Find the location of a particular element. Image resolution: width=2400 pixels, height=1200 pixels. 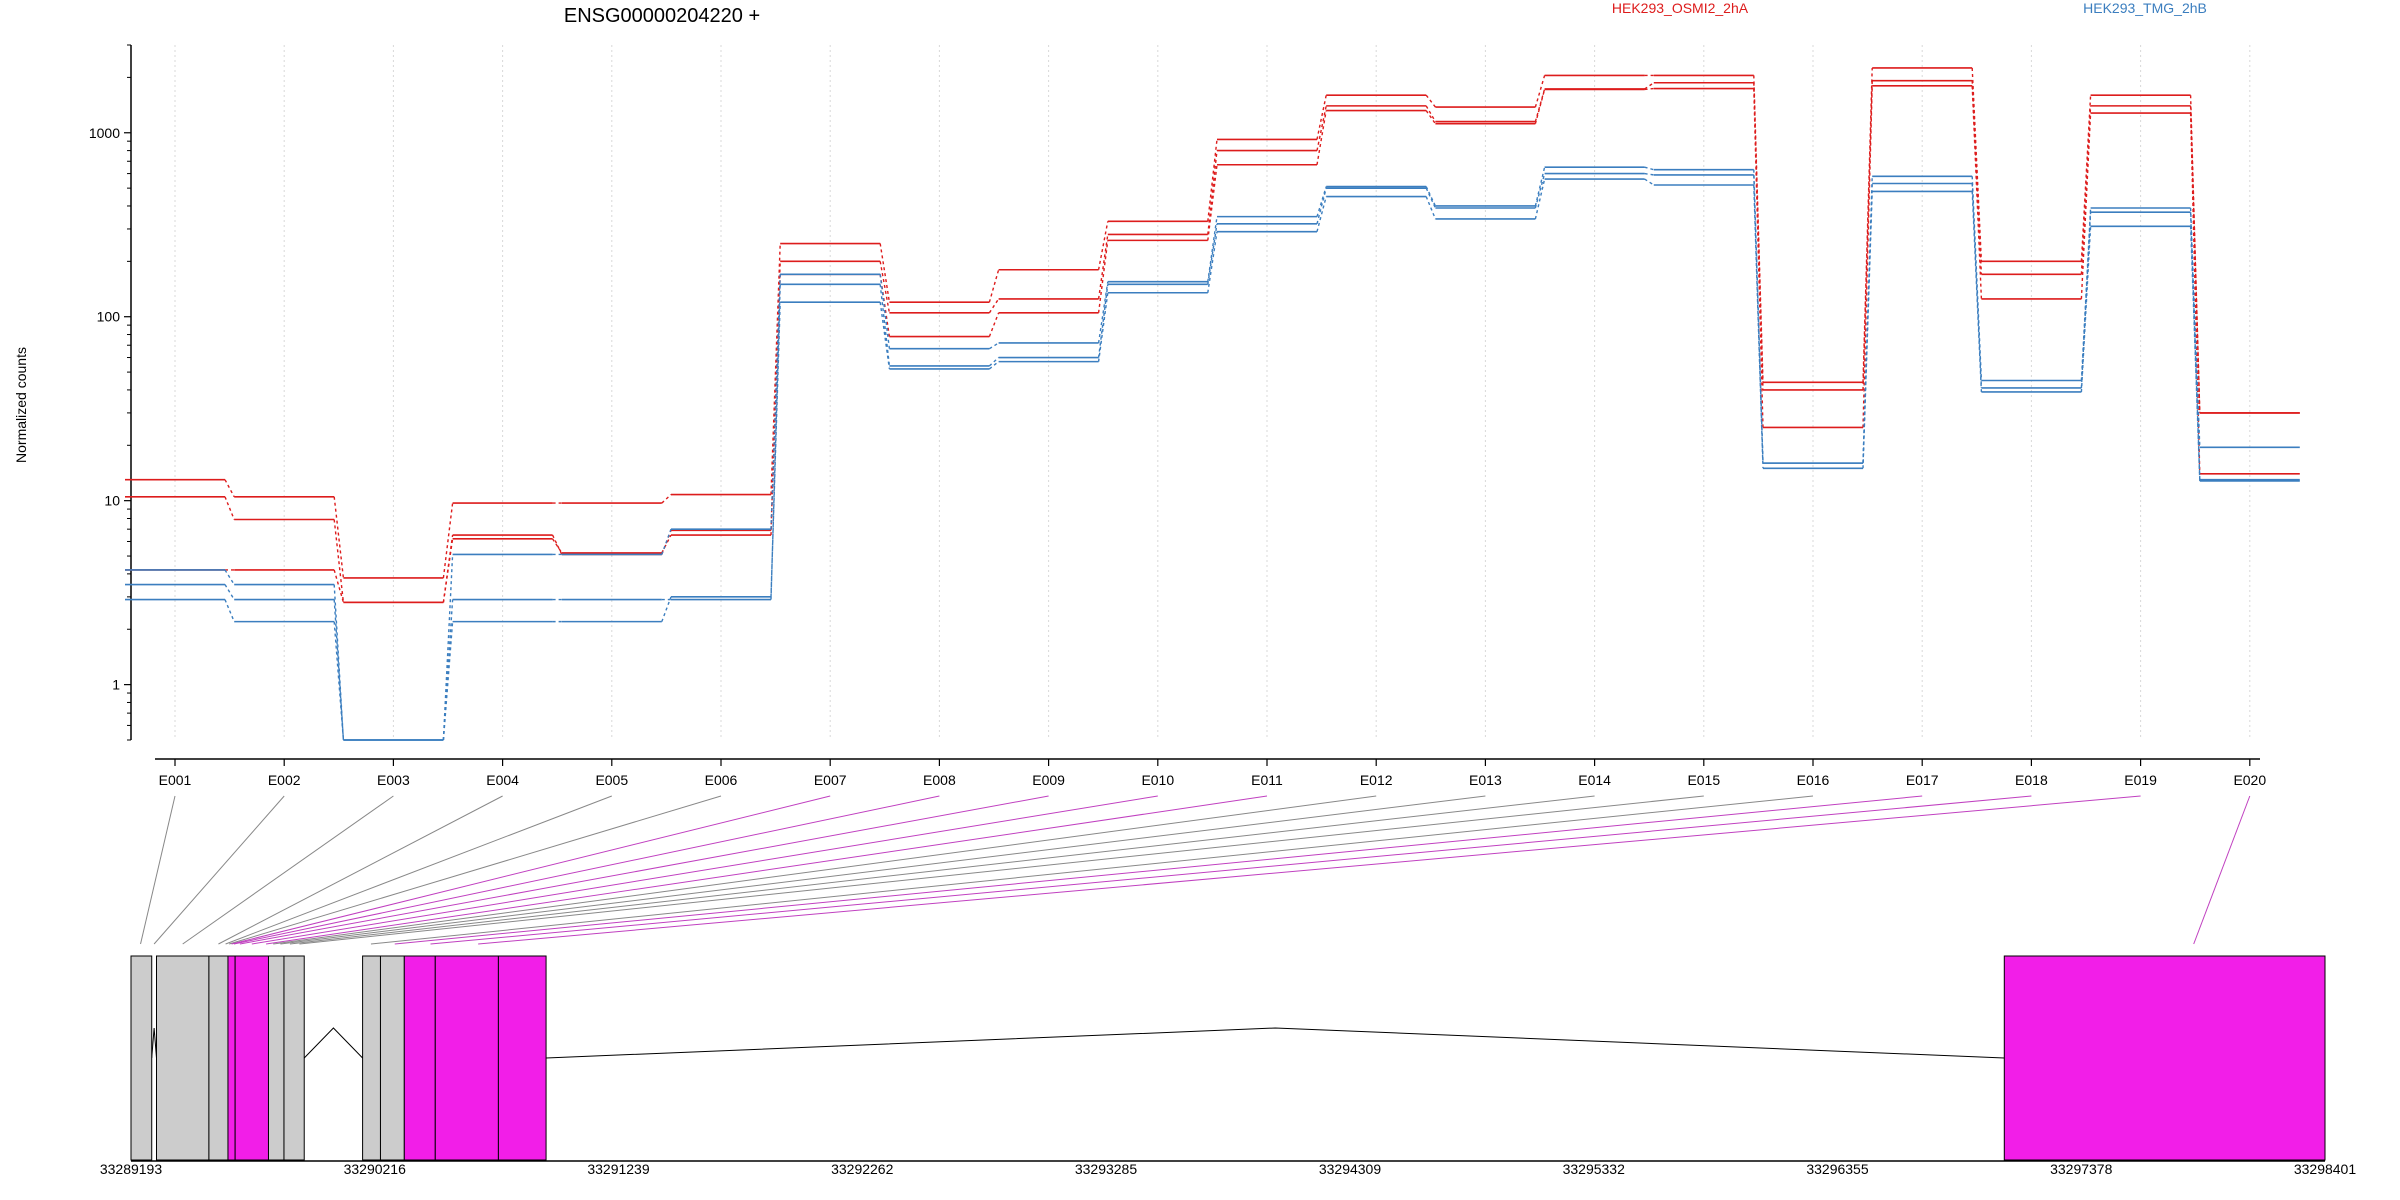

y-tick-label-100: 100 is located at coordinates (109, 317).